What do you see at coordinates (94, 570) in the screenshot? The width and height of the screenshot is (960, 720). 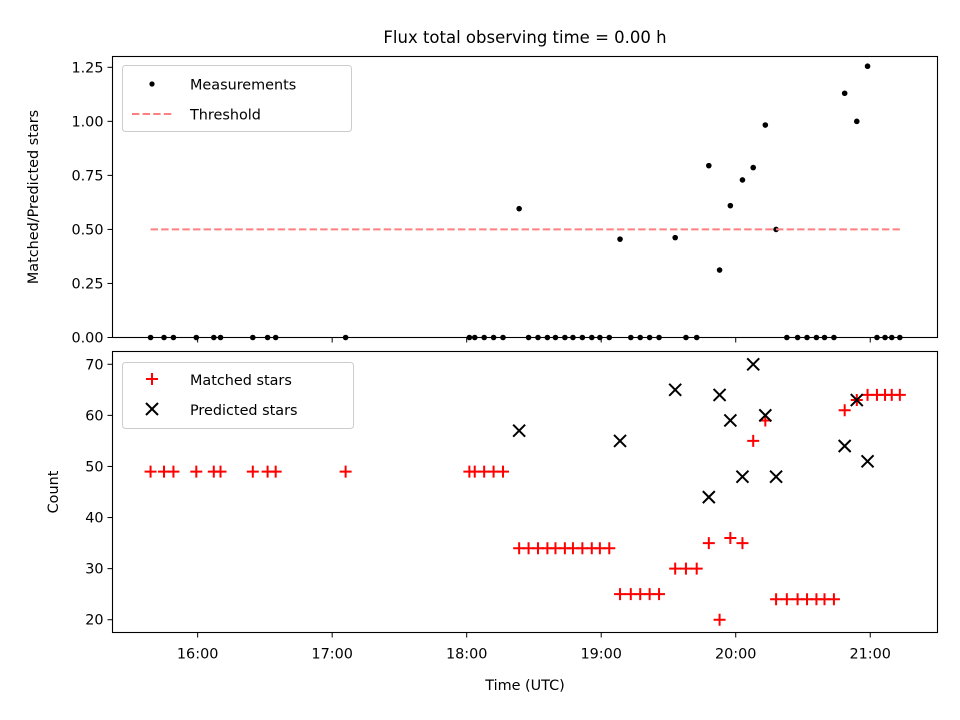 I see `bottom-y-tick-label: 30` at bounding box center [94, 570].